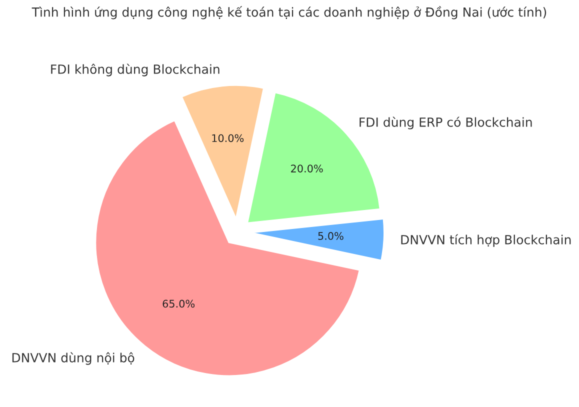  Describe the element at coordinates (73, 358) in the screenshot. I see `slice-label: DNVVN dùng nội bộ` at that location.